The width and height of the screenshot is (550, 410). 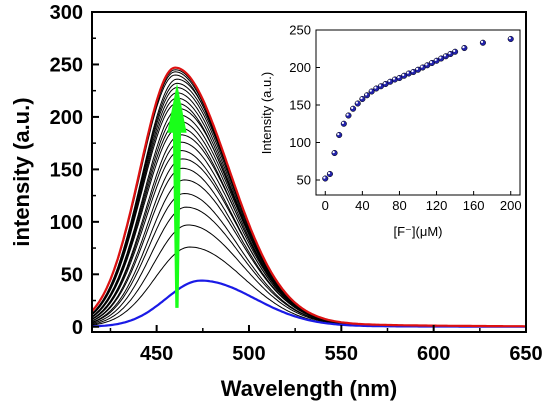 What do you see at coordinates (266, 113) in the screenshot?
I see `inset-y-axis-label: Intensity (a.u.)` at bounding box center [266, 113].